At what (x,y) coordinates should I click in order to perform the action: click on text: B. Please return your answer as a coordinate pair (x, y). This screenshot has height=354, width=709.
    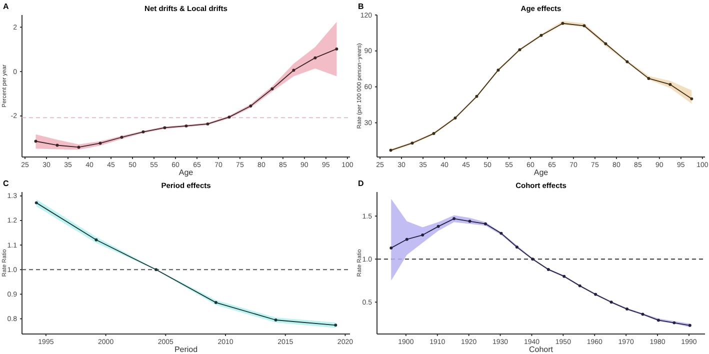
    Looking at the image, I should click on (361, 6).